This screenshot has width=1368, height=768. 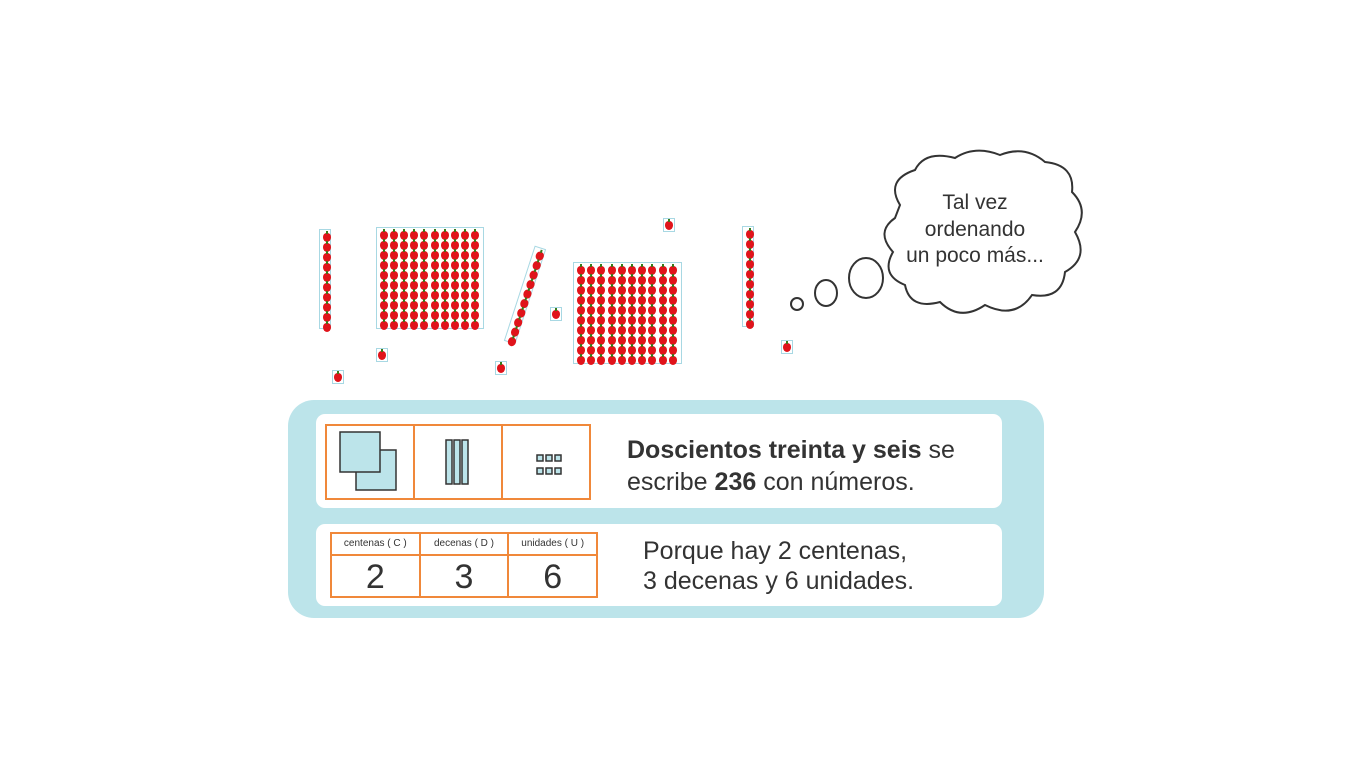 I want to click on explanation-line: Porque hay 2 centenas,, so click(x=775, y=551).